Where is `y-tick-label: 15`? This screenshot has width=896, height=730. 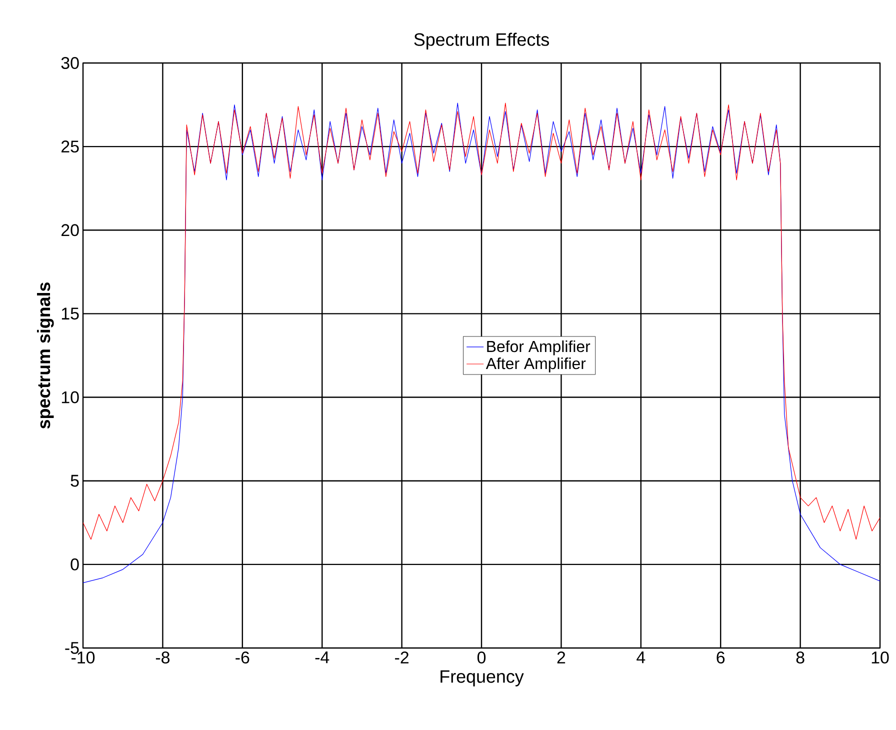 y-tick-label: 15 is located at coordinates (70, 314).